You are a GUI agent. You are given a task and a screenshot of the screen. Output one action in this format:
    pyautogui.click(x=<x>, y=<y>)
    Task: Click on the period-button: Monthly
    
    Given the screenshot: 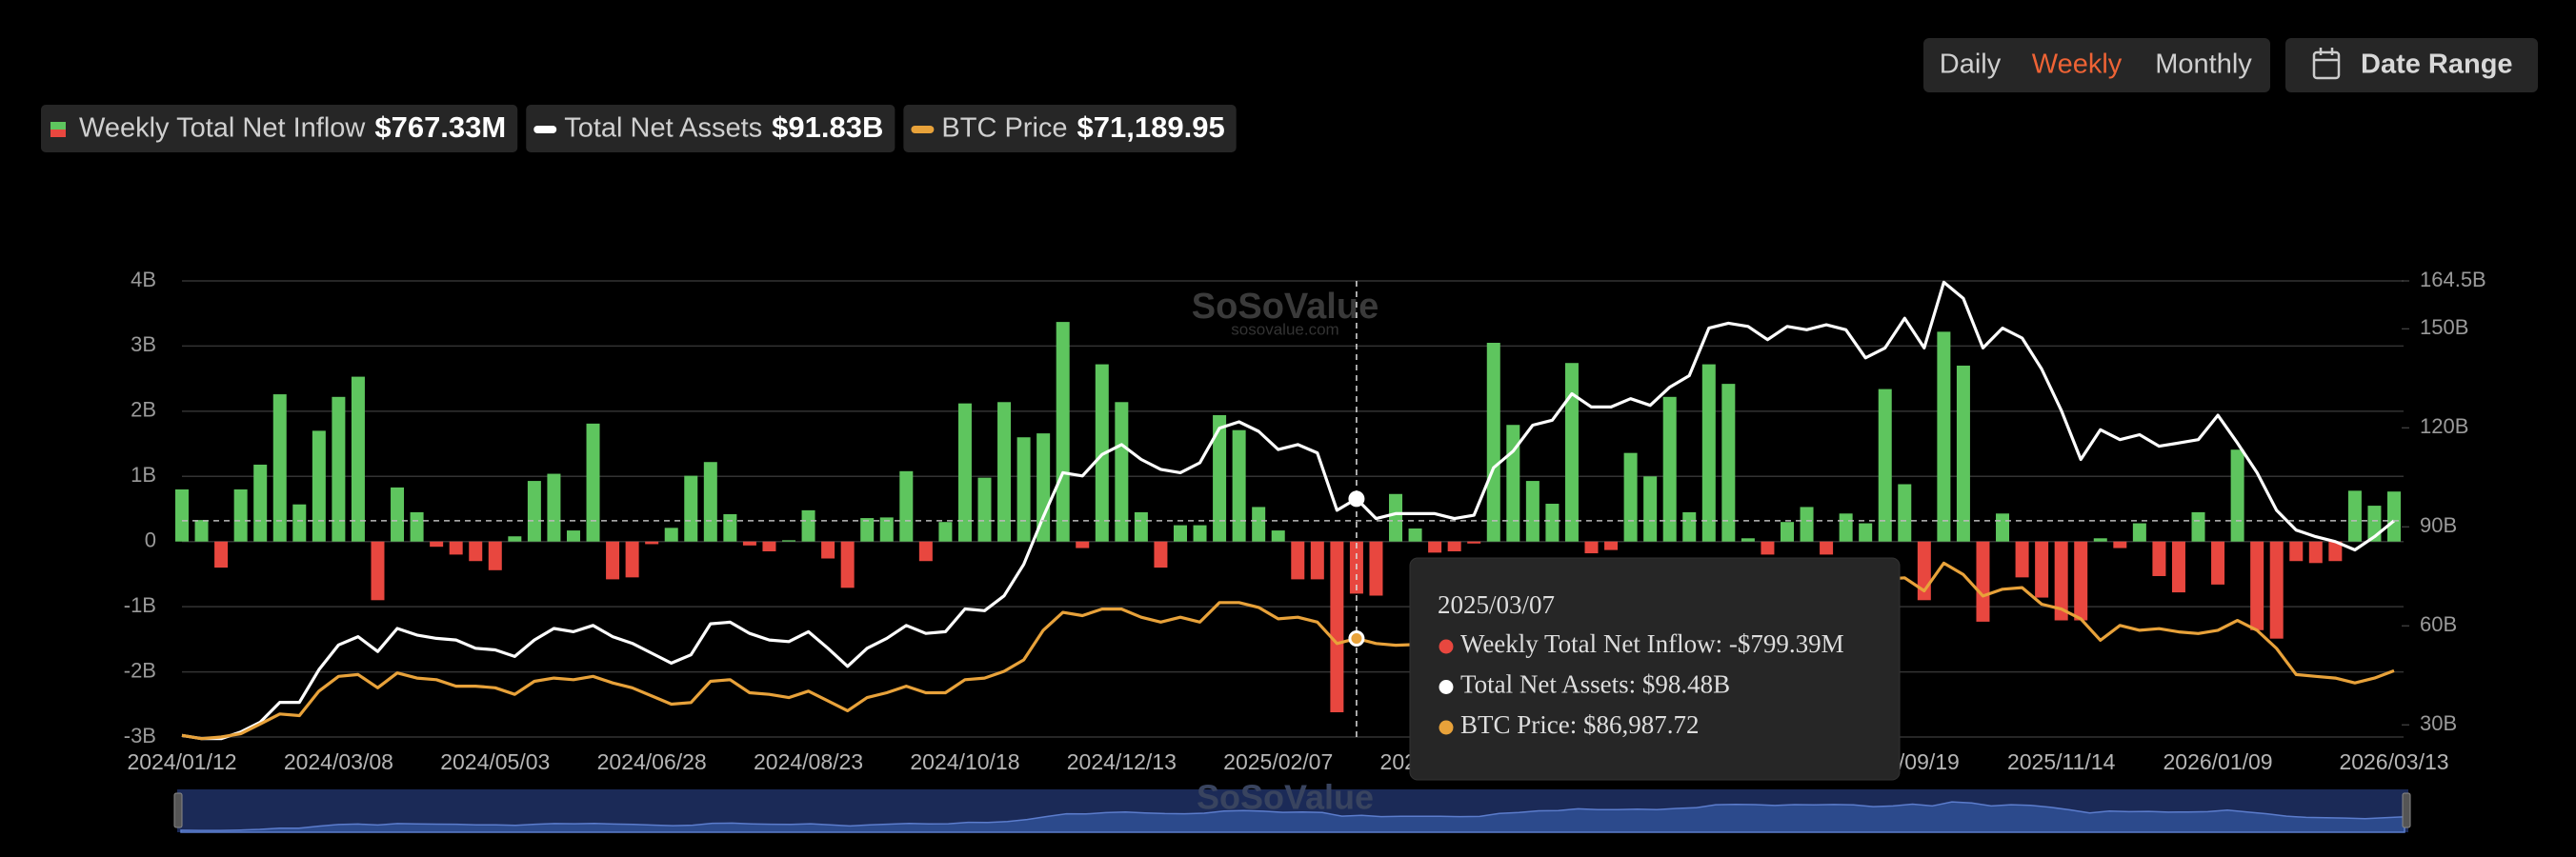 What is the action you would take?
    pyautogui.click(x=2203, y=65)
    